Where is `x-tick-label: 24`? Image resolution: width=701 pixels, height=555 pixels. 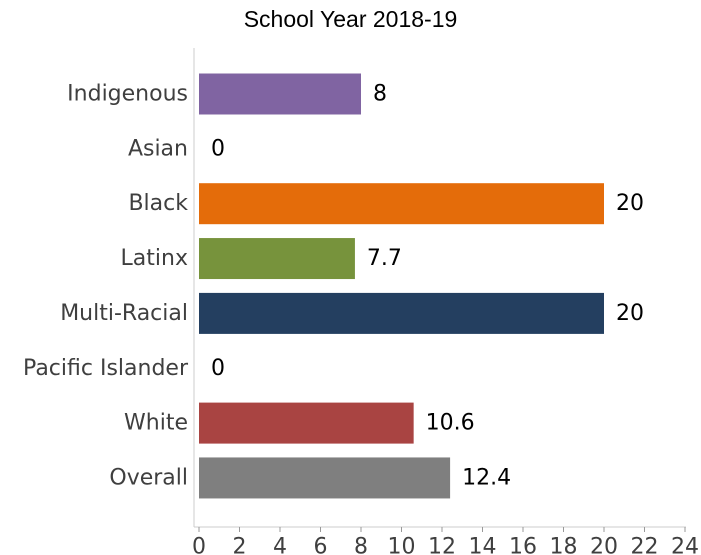 x-tick-label: 24 is located at coordinates (685, 545).